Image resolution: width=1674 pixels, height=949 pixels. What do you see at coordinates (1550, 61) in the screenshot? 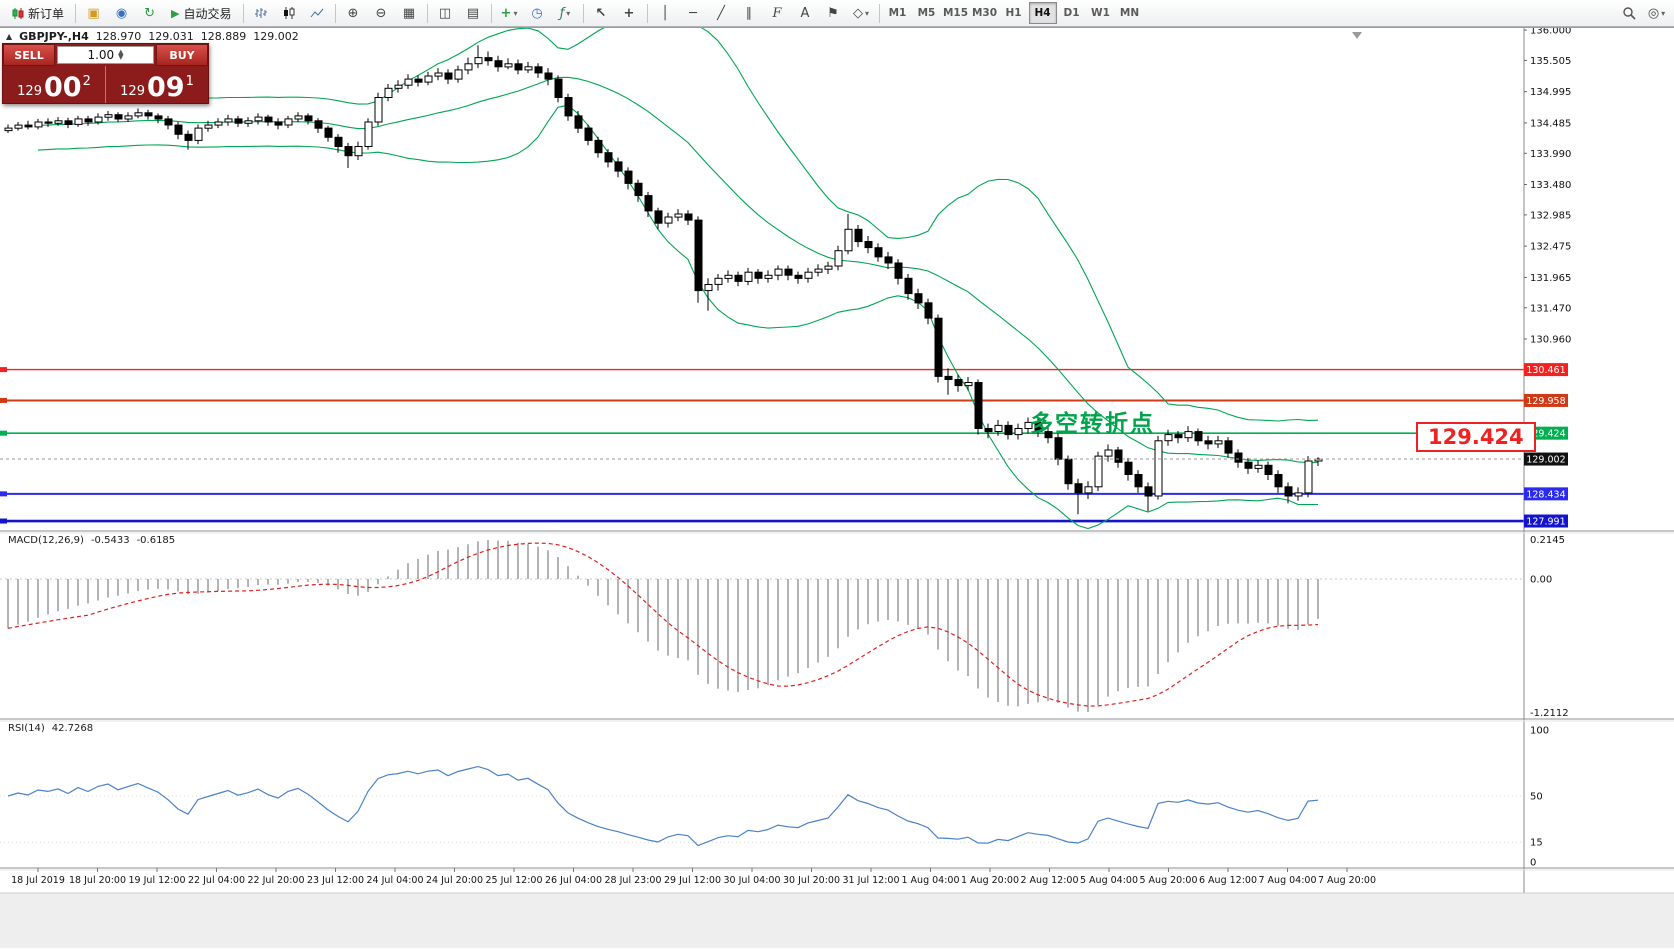
I see `svg-text: 135.505` at bounding box center [1550, 61].